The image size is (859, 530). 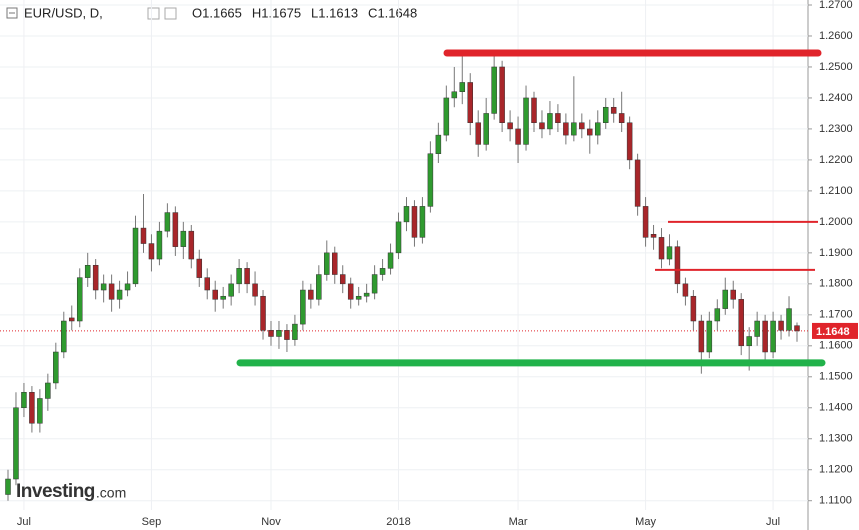 What do you see at coordinates (314, 12) in the screenshot?
I see `quote-prefix: L` at bounding box center [314, 12].